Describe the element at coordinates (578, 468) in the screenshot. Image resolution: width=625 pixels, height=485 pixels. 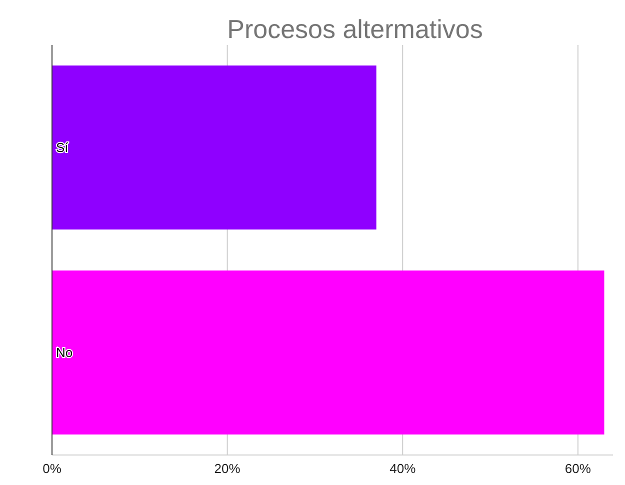
I see `x-tick-label: 60%` at that location.